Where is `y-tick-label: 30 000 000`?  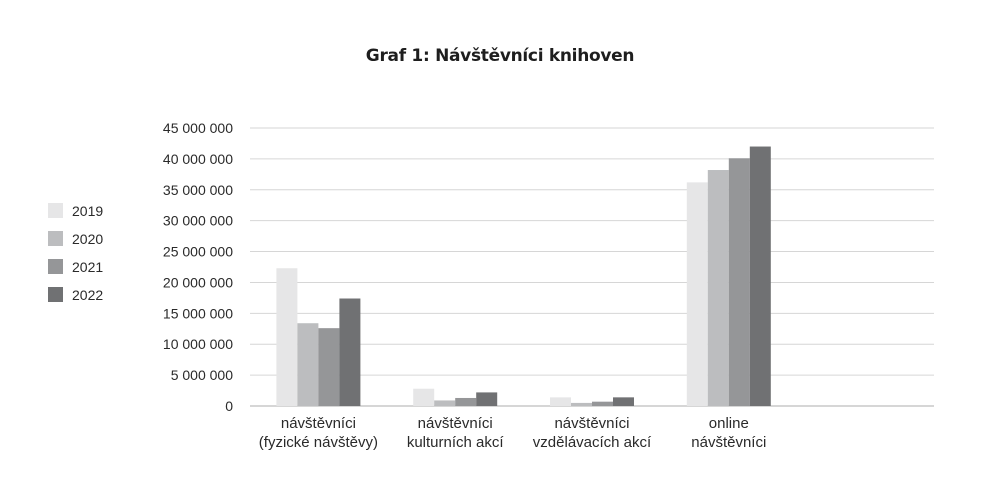
y-tick-label: 30 000 000 is located at coordinates (198, 221).